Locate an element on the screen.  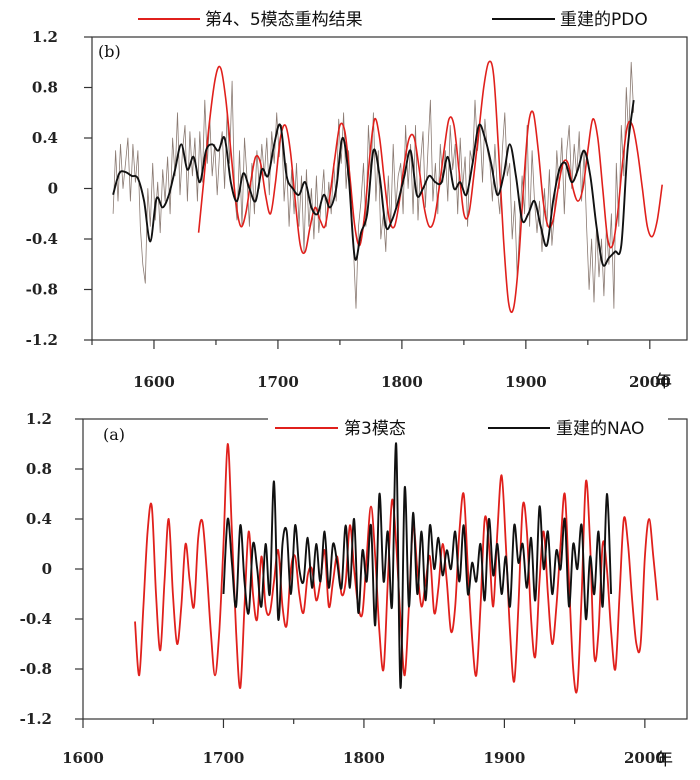
legend-label-mode3: 第3模态 is located at coordinates (375, 429).